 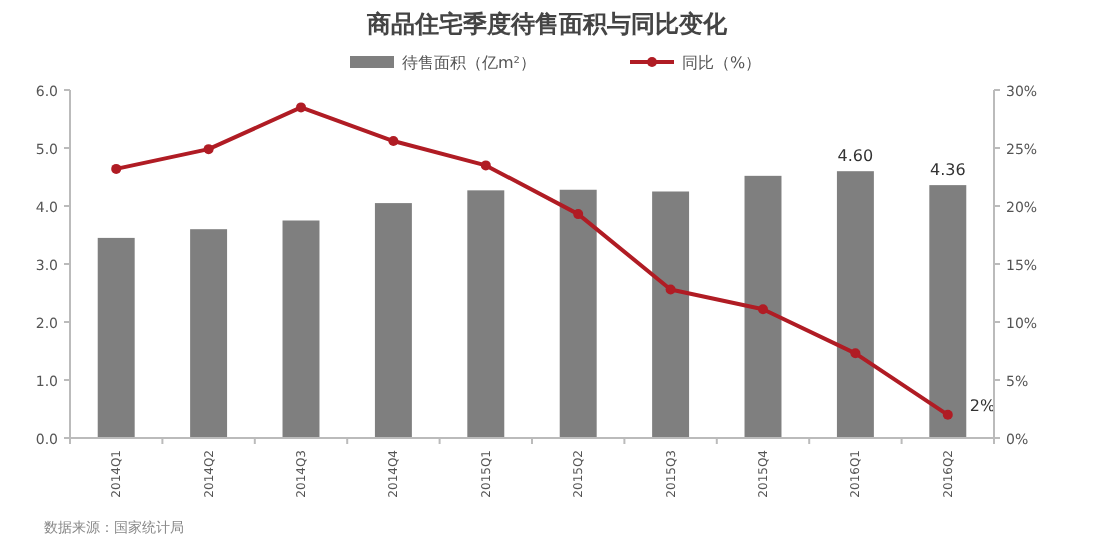 What do you see at coordinates (469, 63) in the screenshot?
I see `legend-label: 待售面积（亿m²）` at bounding box center [469, 63].